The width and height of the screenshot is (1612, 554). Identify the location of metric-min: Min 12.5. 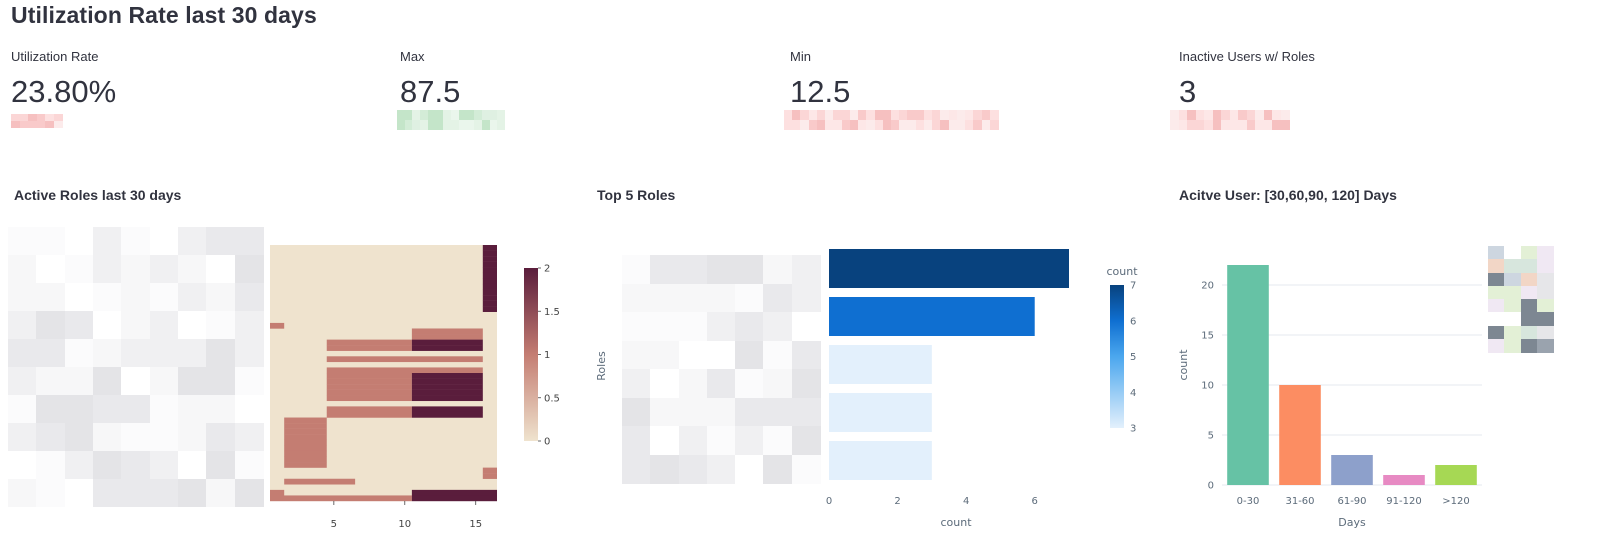
(950, 80).